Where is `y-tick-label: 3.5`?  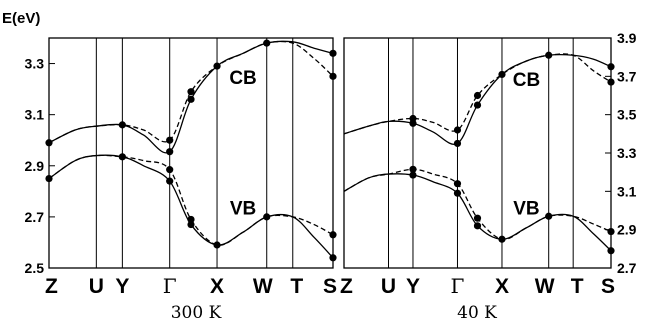
y-tick-label: 3.5 is located at coordinates (627, 115).